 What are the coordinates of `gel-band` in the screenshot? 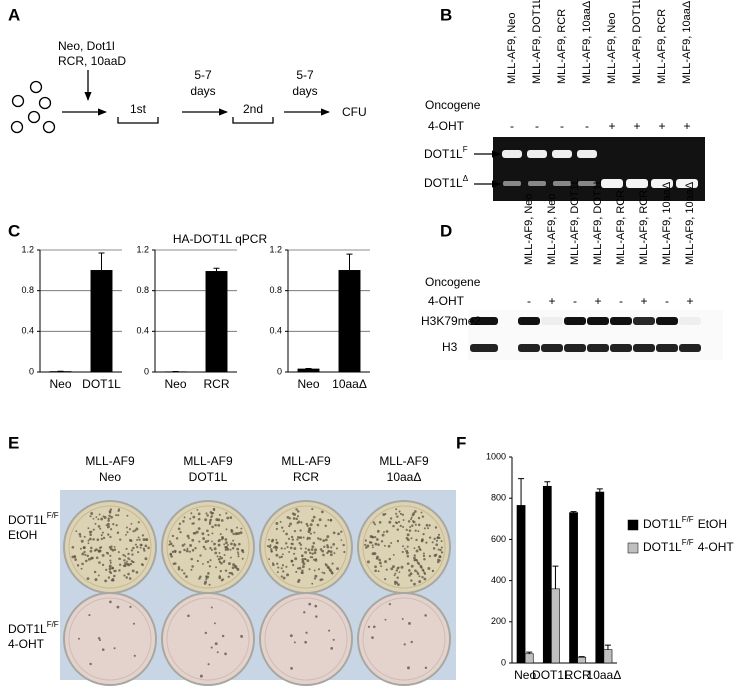 It's located at (562, 154).